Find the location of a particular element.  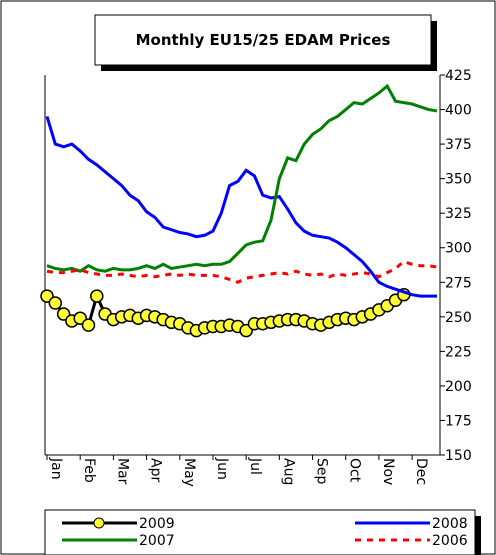

x-tick-label: Mar is located at coordinates (122, 471).